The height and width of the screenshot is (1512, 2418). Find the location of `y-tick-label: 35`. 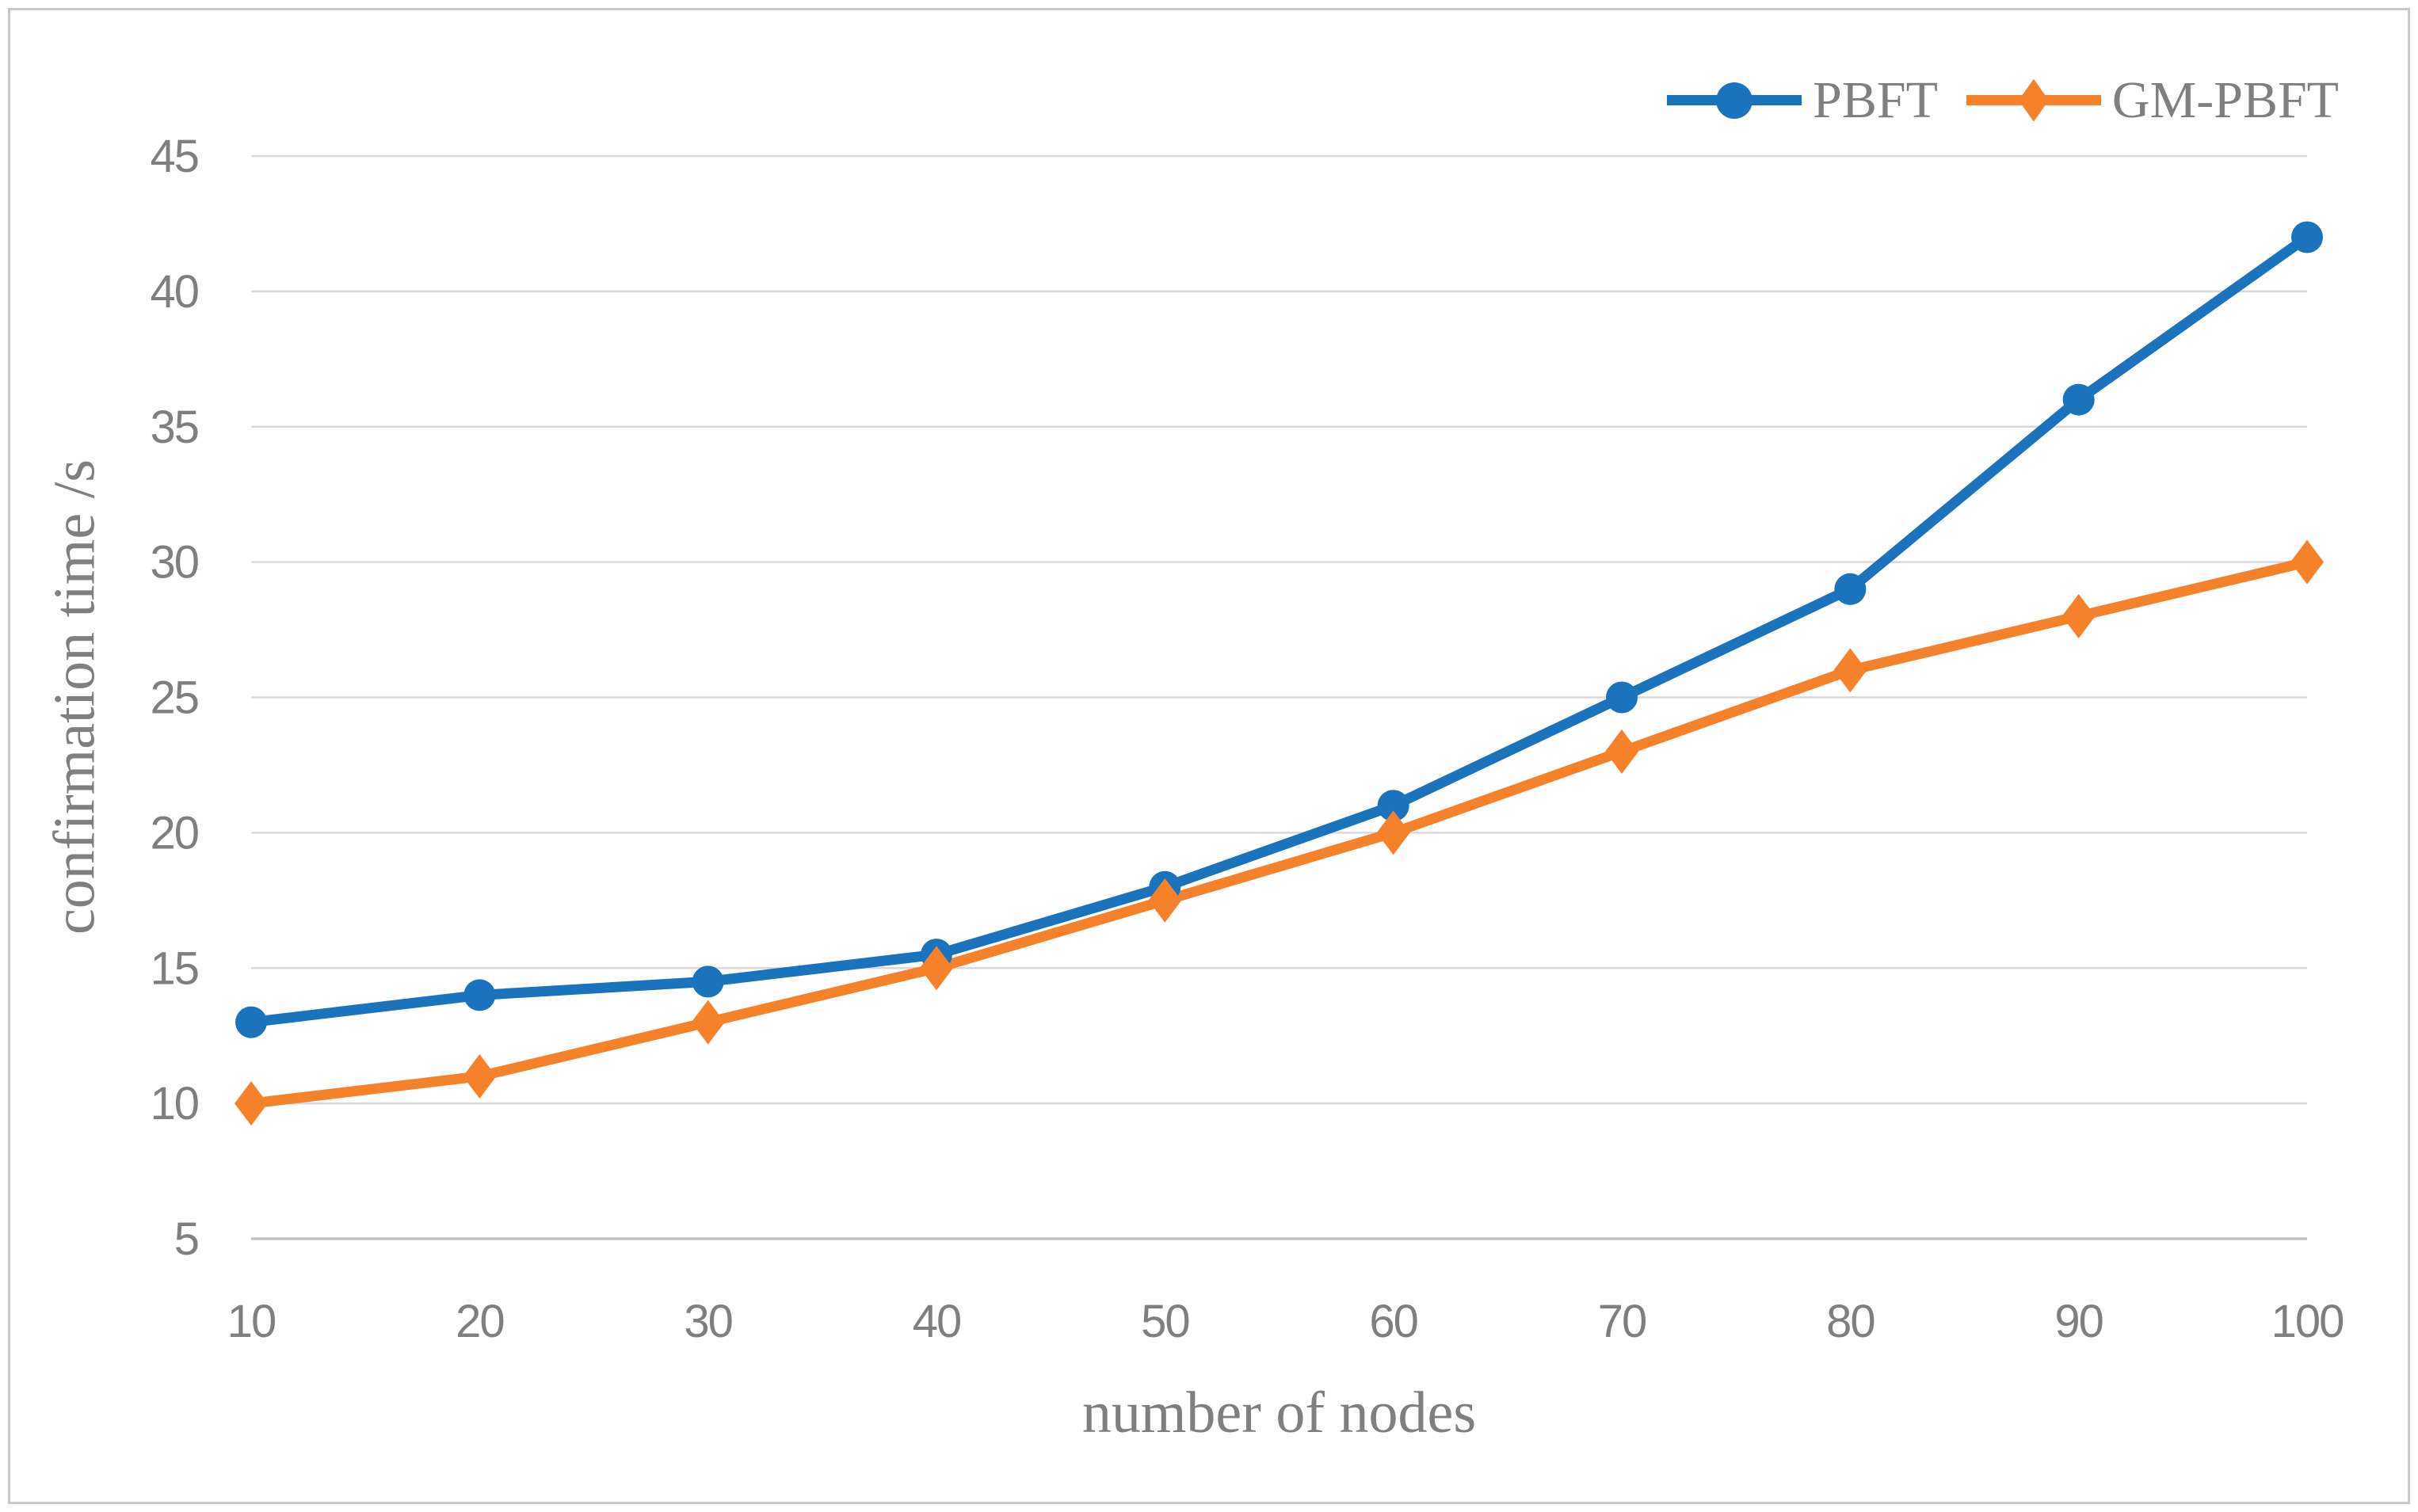

y-tick-label: 35 is located at coordinates (174, 427).